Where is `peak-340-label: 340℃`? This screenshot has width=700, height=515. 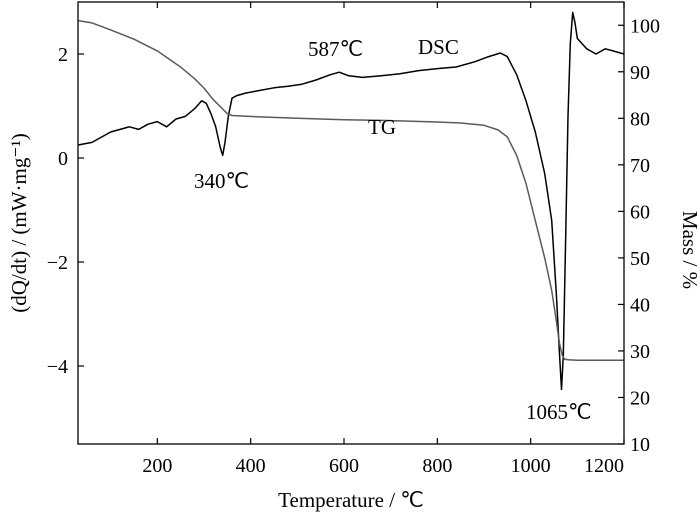 peak-340-label: 340℃ is located at coordinates (221, 181).